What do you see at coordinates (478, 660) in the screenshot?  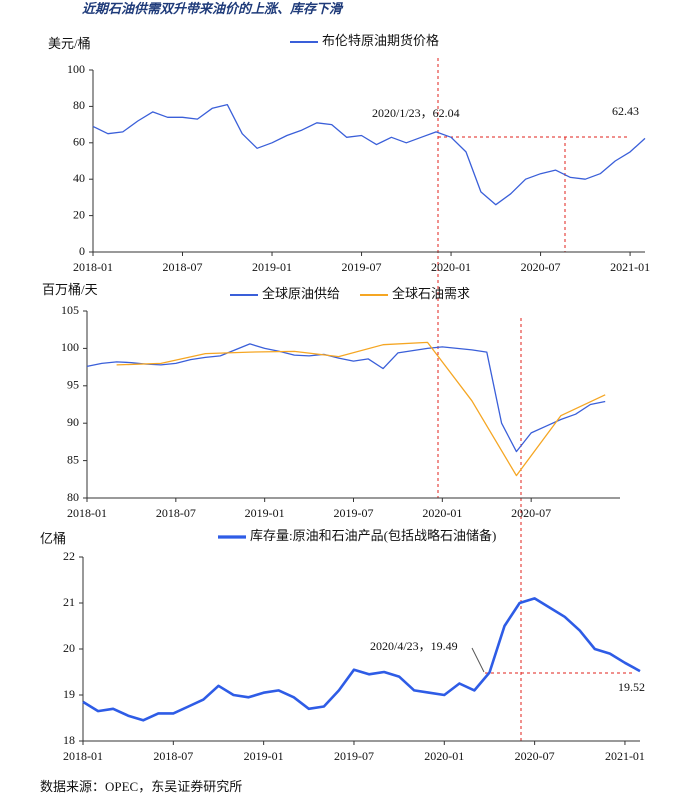 I see `leader-line` at bounding box center [478, 660].